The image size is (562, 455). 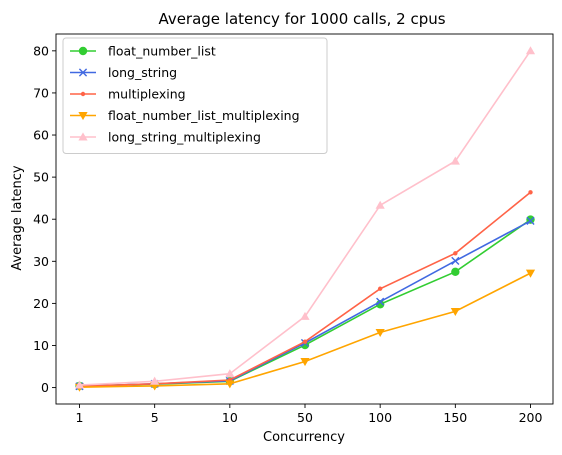 What do you see at coordinates (17, 218) in the screenshot?
I see `y-axis-label: Average latency` at bounding box center [17, 218].